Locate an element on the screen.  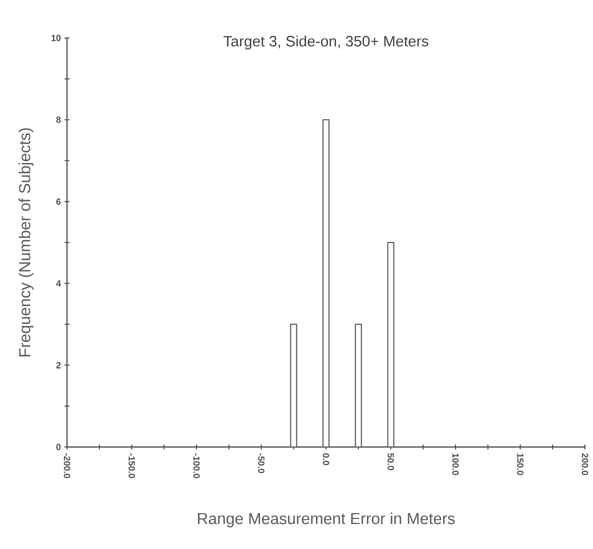
y-tick-label: 10 is located at coordinates (56, 38).